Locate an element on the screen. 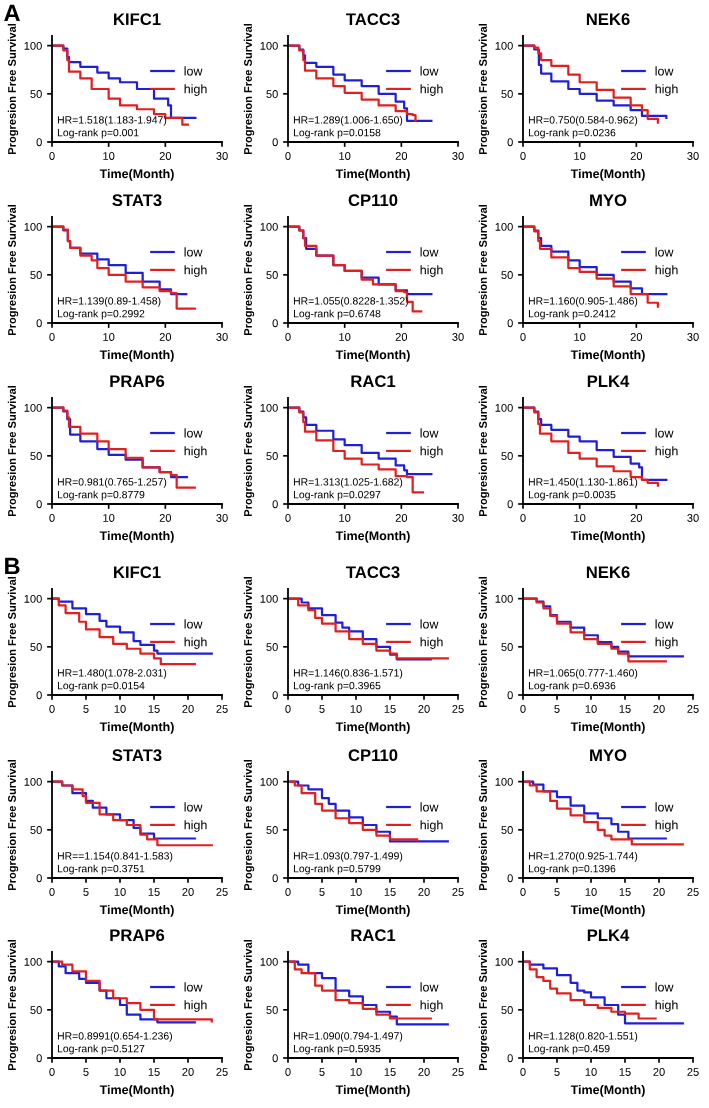 The image size is (709, 1108). annotation: HR=1.518(1.183-1.947) is located at coordinates (112, 120).